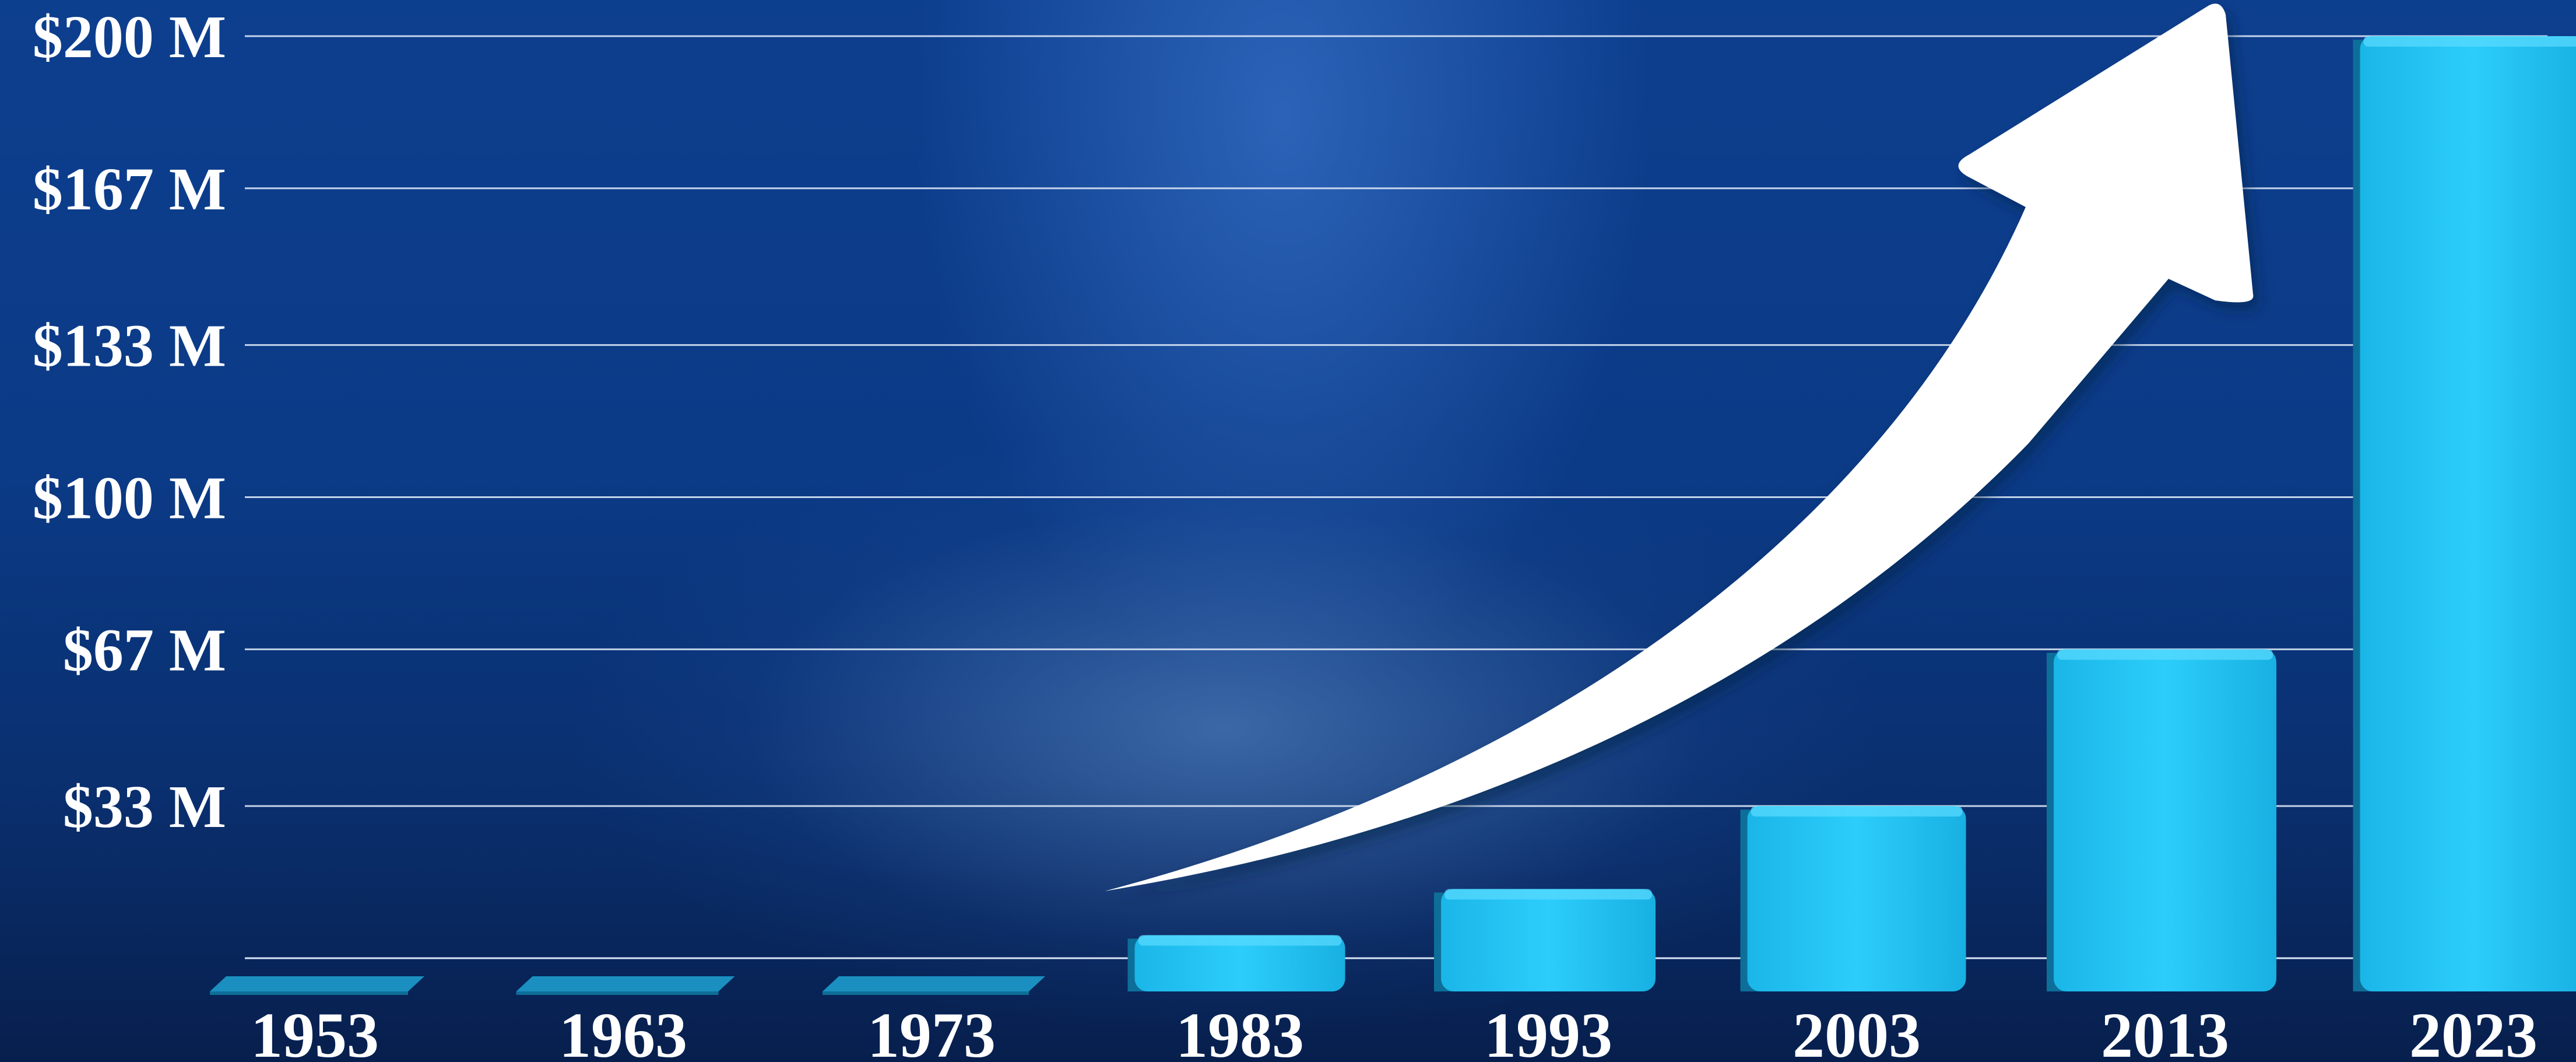 The width and height of the screenshot is (2576, 1062). Describe the element at coordinates (315, 1031) in the screenshot. I see `x-tick-label: 1953` at that location.